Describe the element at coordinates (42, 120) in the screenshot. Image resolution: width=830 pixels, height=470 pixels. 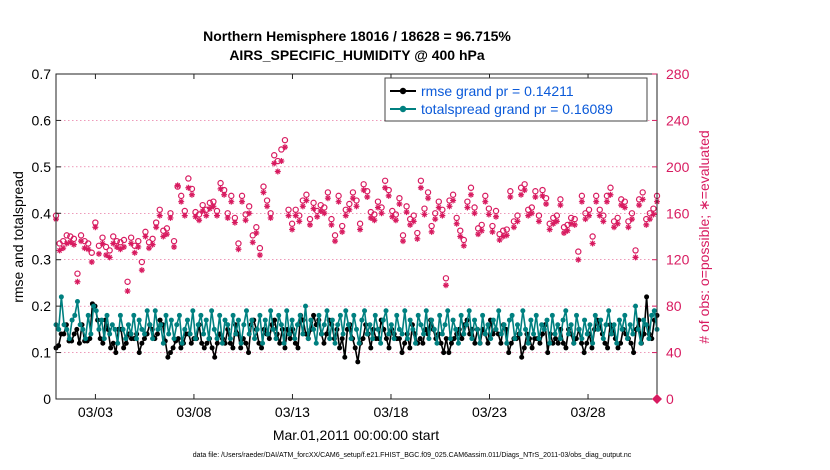
I see `y-tick-label: 0.6` at that location.